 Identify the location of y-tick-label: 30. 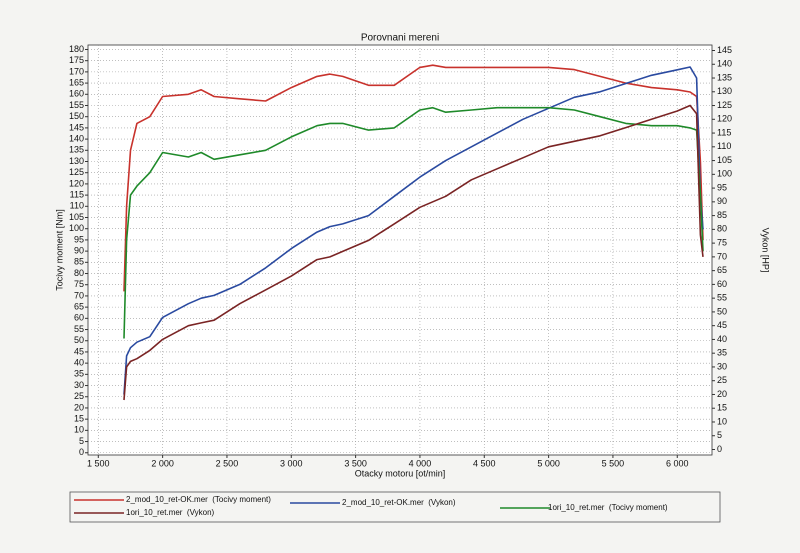
(79, 385).